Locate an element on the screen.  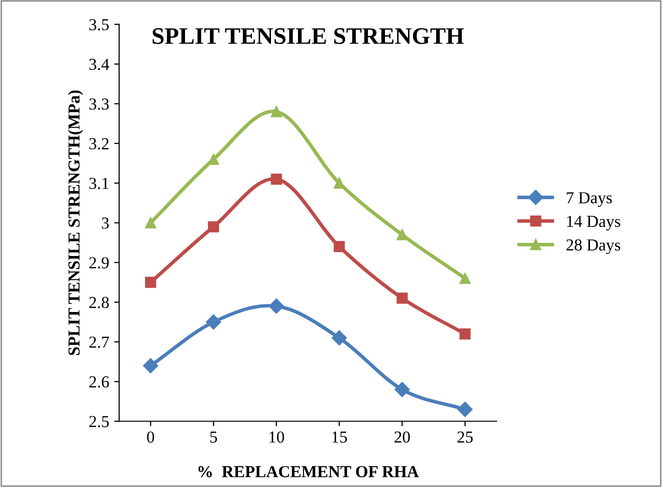
y-tick-label: 2.8 is located at coordinates (99, 302).